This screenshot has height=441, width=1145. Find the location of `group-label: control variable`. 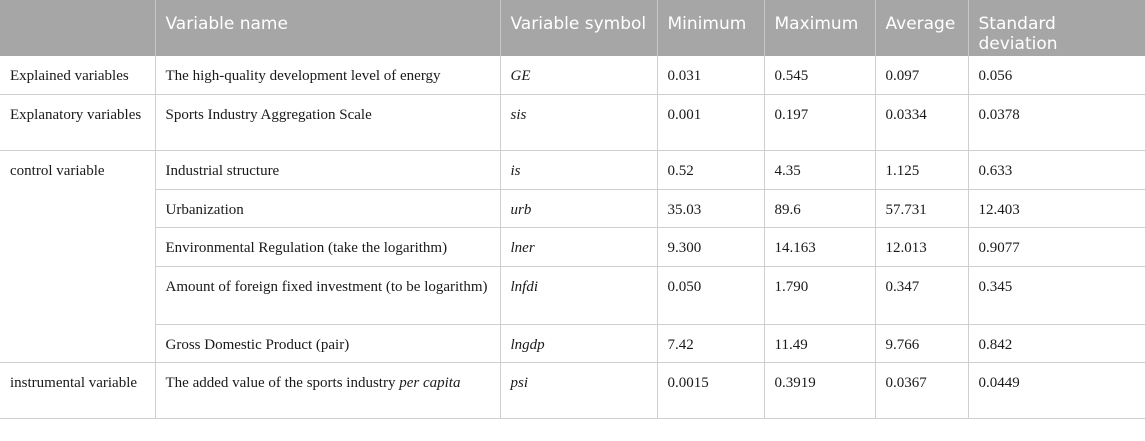

group-label: control variable is located at coordinates (77, 256).